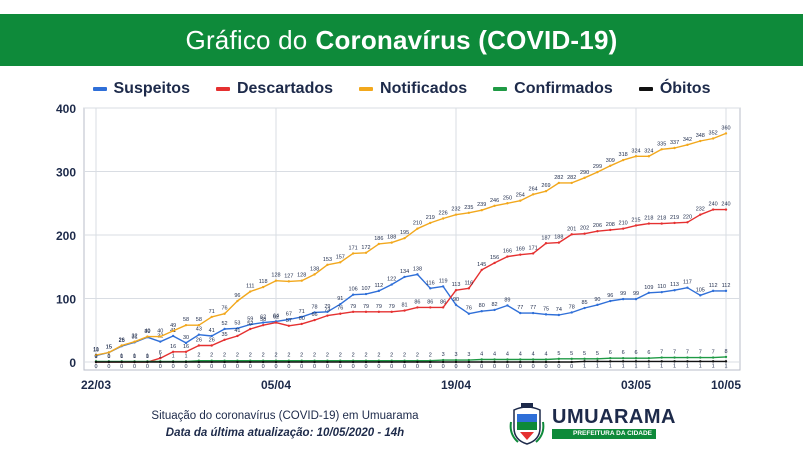 This screenshot has width=803, height=450. I want to click on data-label: 219, so click(674, 218).